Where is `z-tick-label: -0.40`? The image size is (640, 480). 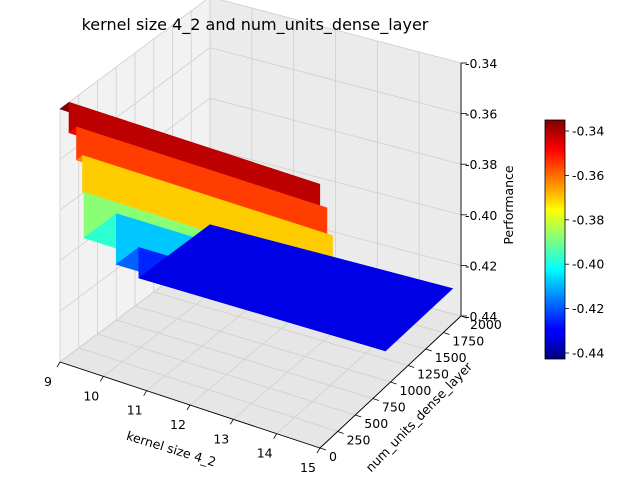 z-tick-label: -0.40 is located at coordinates (481, 215).